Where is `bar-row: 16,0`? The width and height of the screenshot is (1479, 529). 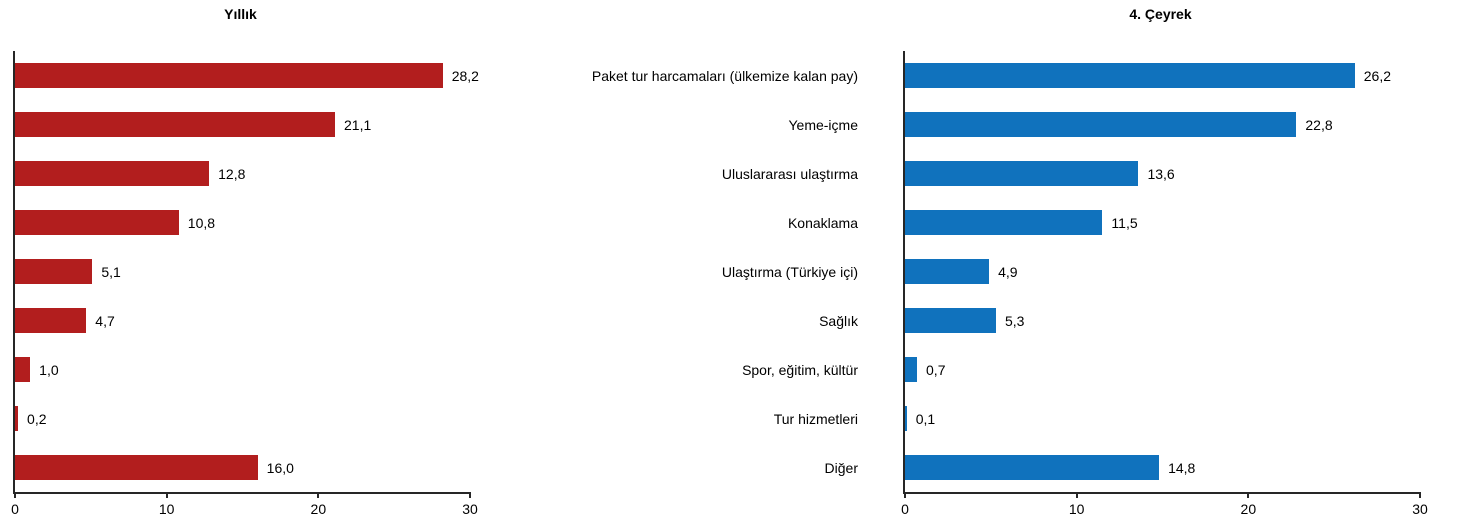 bar-row: 16,0 is located at coordinates (242, 467).